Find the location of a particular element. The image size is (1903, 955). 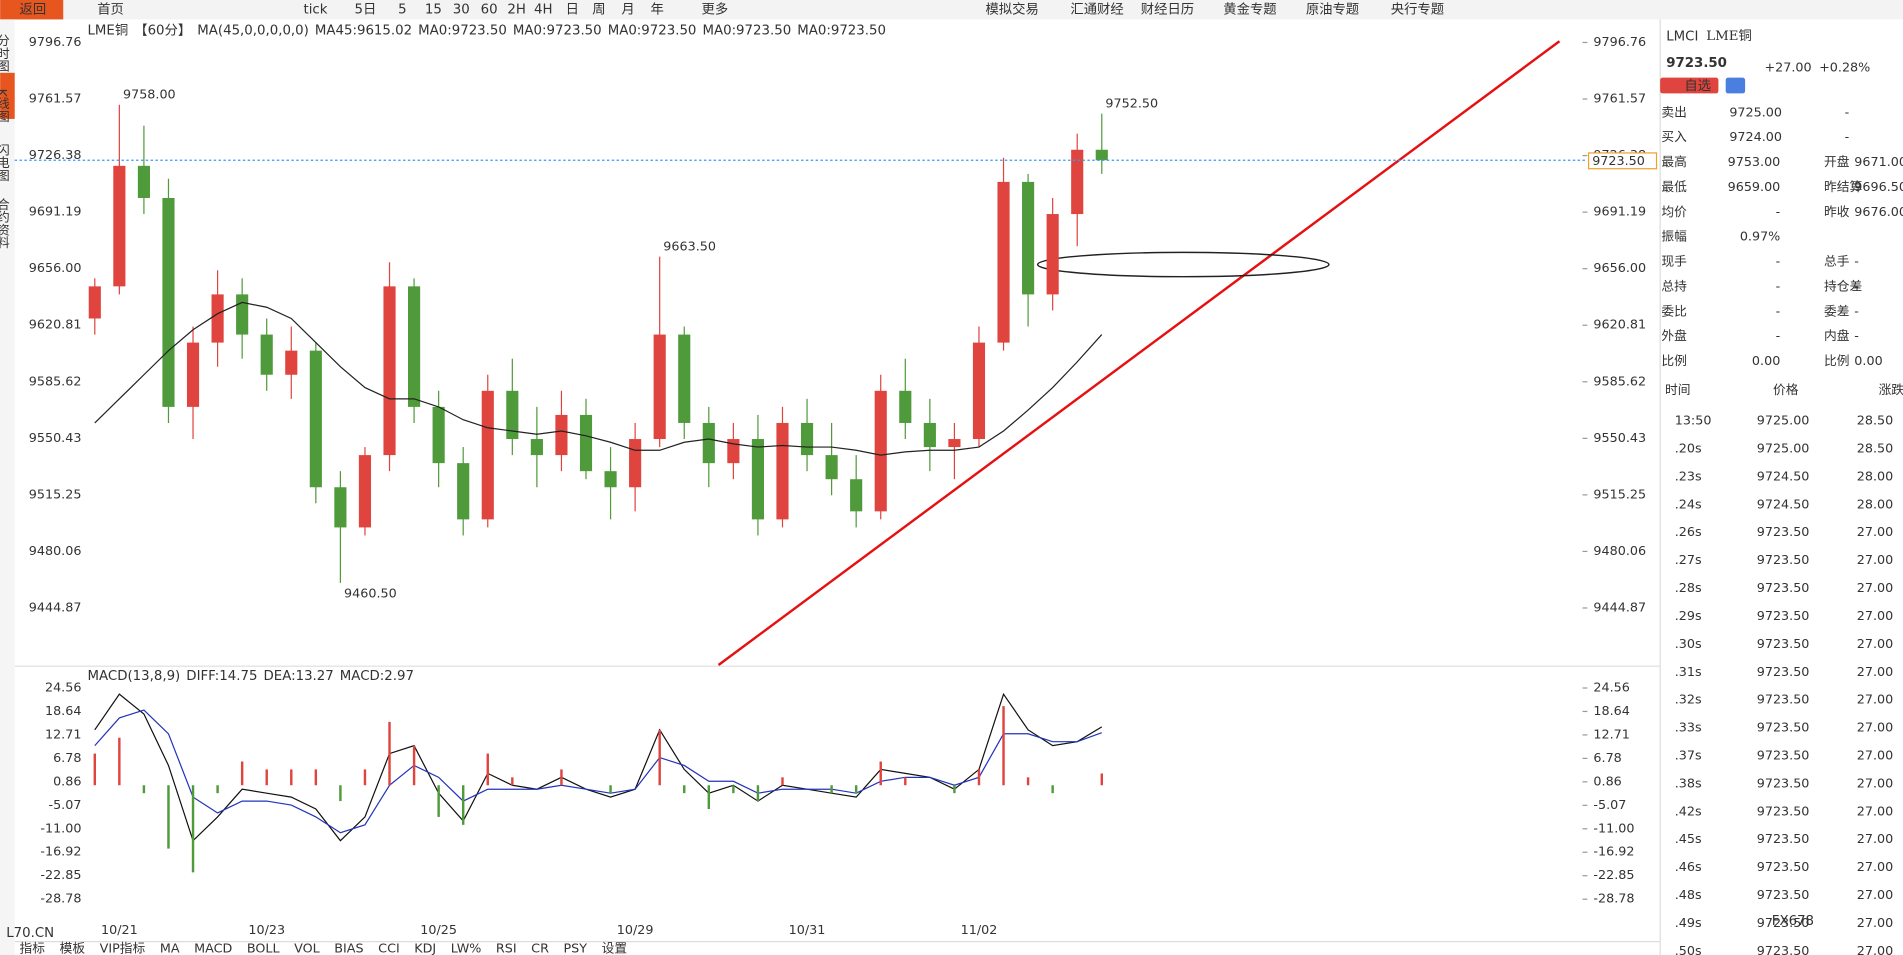

toolbar-item: 原油专题 is located at coordinates (1332, 10).